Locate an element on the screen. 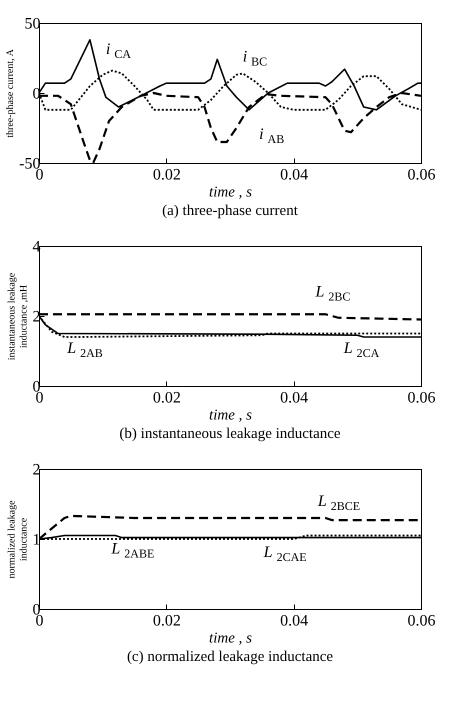 The image size is (461, 702). y-tick-label: 4 is located at coordinates (36, 247).